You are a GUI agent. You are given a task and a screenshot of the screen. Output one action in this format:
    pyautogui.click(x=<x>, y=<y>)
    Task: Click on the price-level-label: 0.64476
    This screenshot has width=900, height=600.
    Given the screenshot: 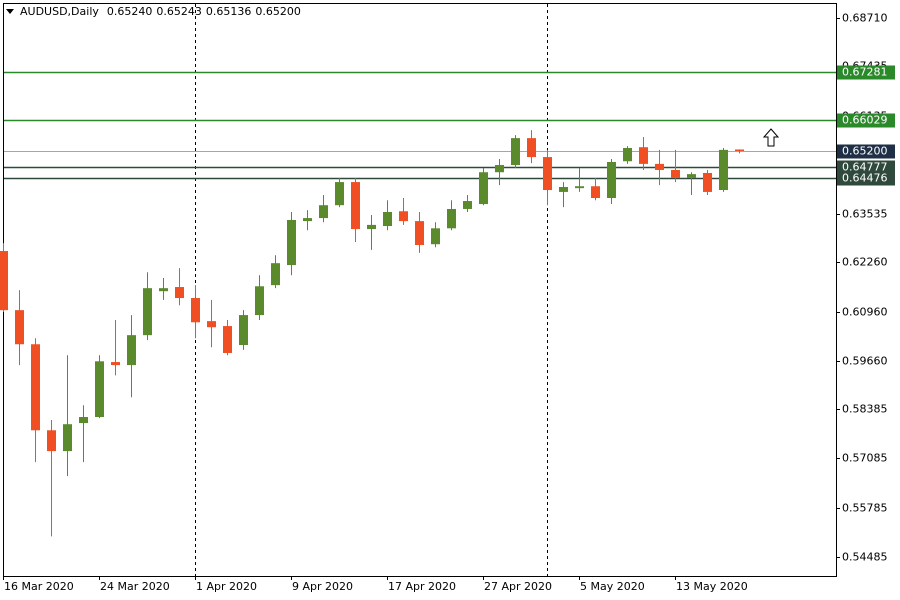 What is the action you would take?
    pyautogui.click(x=865, y=178)
    